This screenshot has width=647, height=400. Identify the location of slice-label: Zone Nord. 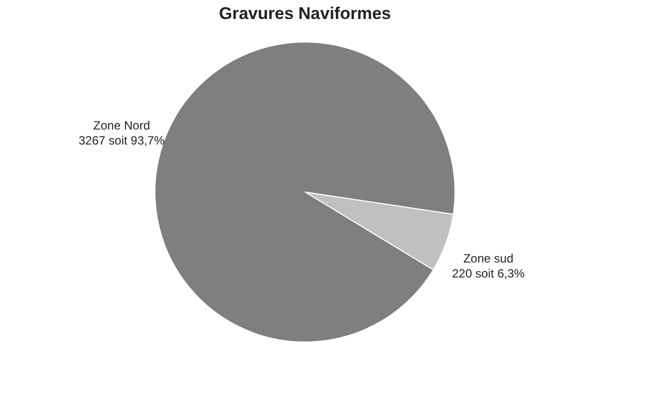
(121, 125).